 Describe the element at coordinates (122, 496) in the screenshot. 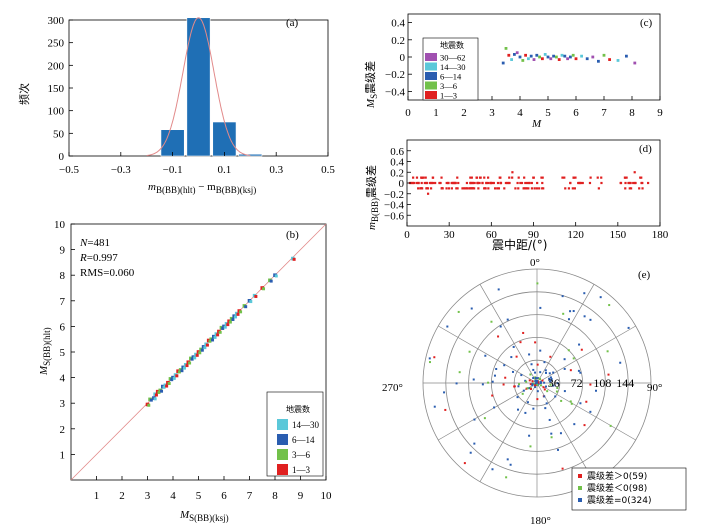

I see `panel-b-xtick-label: 2` at that location.